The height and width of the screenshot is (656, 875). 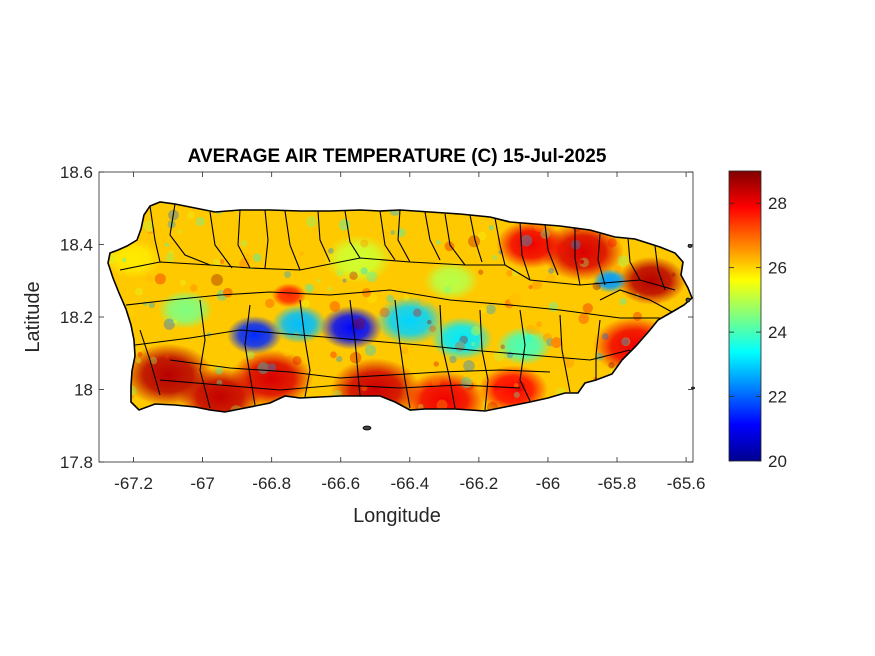 I want to click on y-tick-label: 18.2, so click(x=76, y=317).